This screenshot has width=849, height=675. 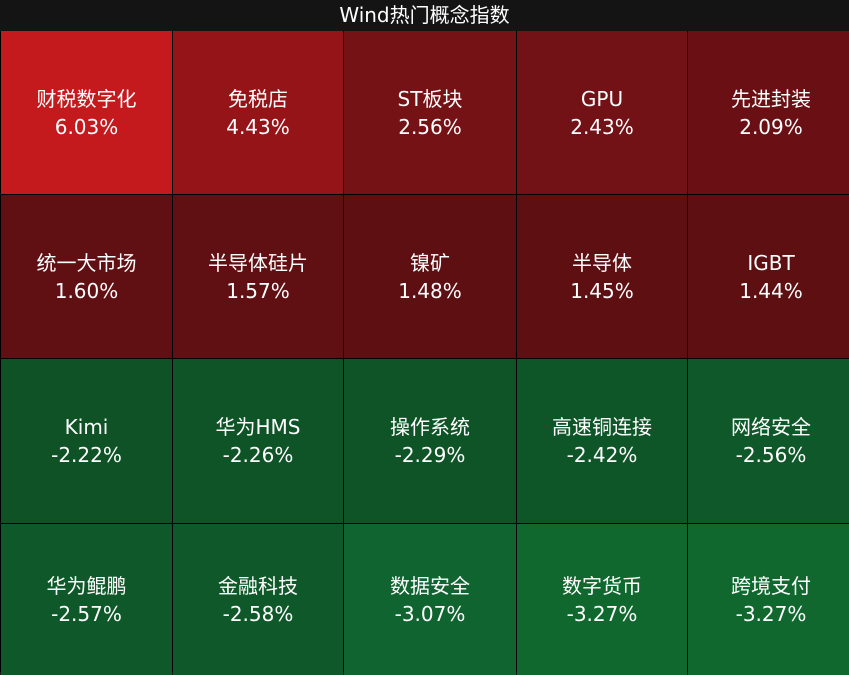 What do you see at coordinates (86, 599) in the screenshot?
I see `heatmap-cell: 华为鲲鹏 -2.57%` at bounding box center [86, 599].